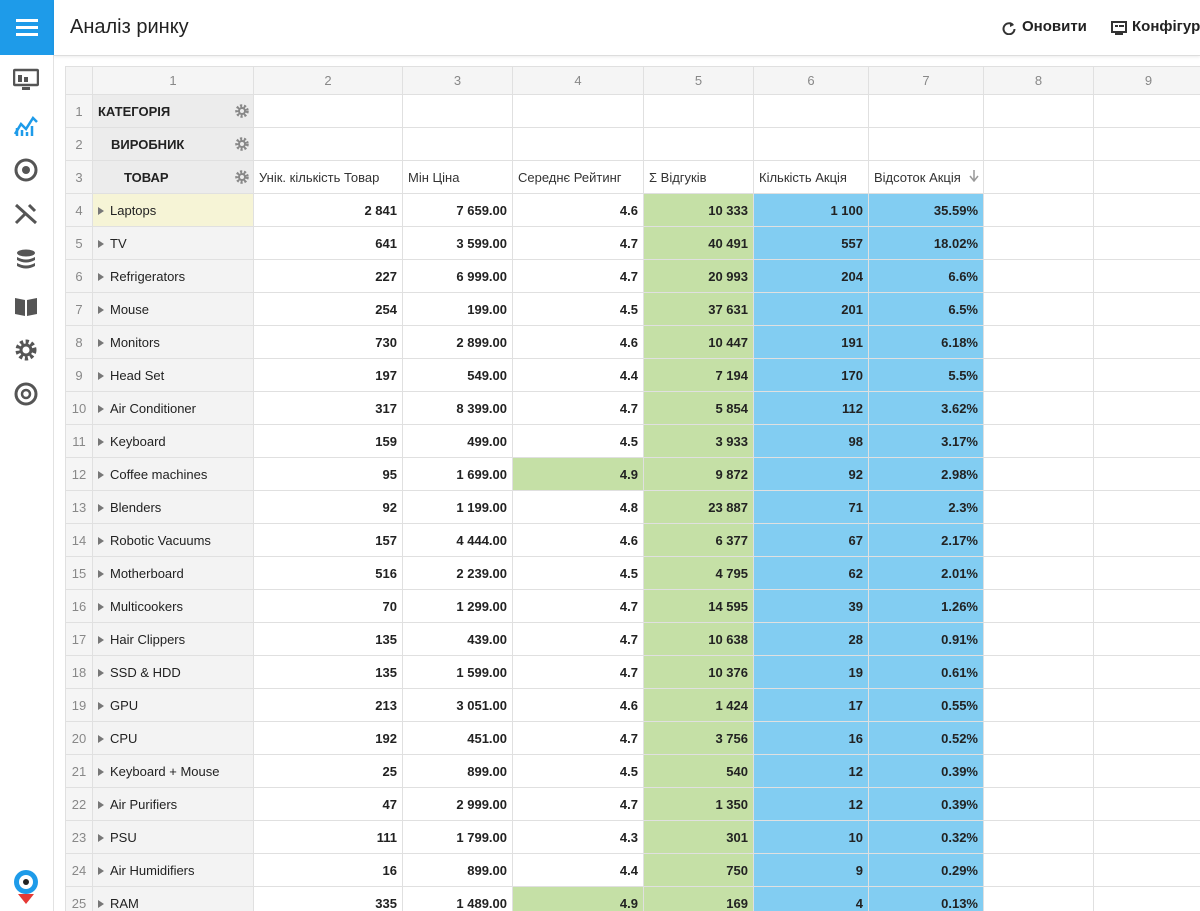 The height and width of the screenshot is (911, 1200). Describe the element at coordinates (123, 837) in the screenshot. I see `row-label-text: PSU` at that location.